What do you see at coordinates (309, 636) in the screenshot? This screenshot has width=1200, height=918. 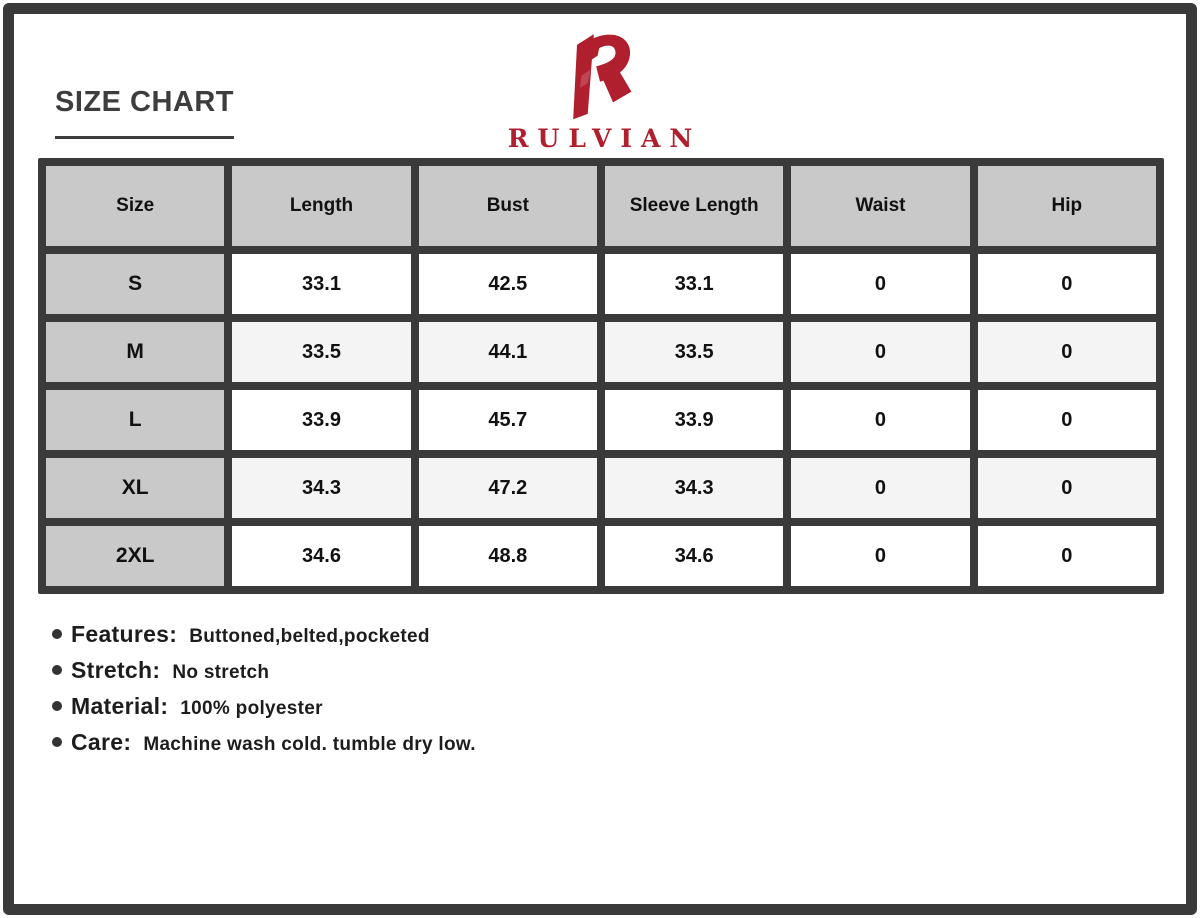 I see `detail-value: Buttoned,belted,pocketed` at bounding box center [309, 636].